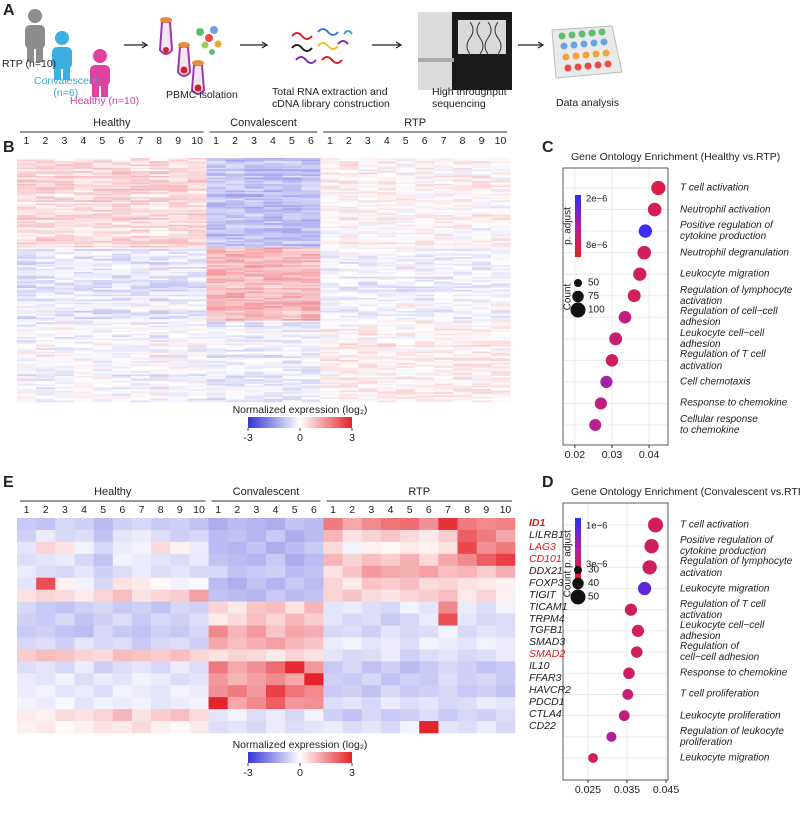  What do you see at coordinates (612, 360) in the screenshot?
I see `dot` at bounding box center [612, 360].